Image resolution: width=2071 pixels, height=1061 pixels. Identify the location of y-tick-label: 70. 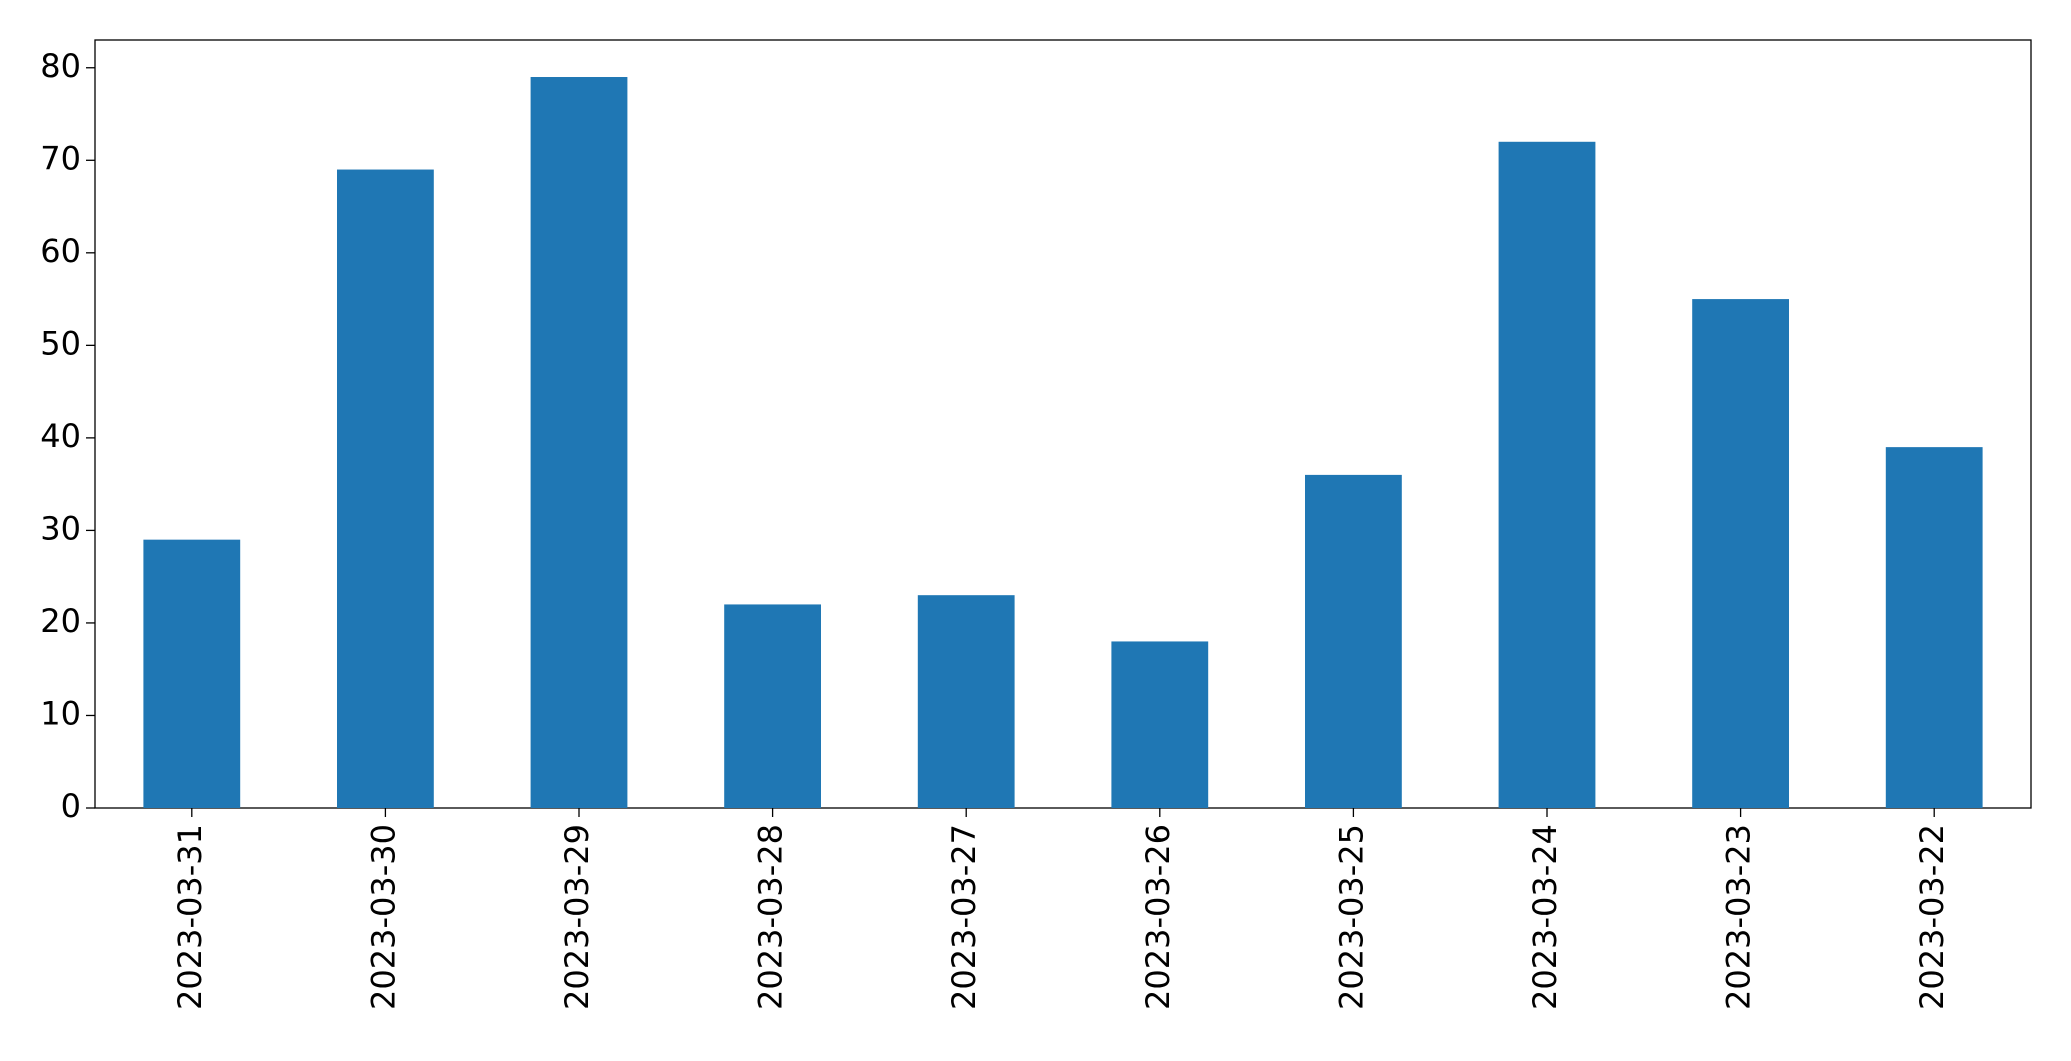
(60, 158).